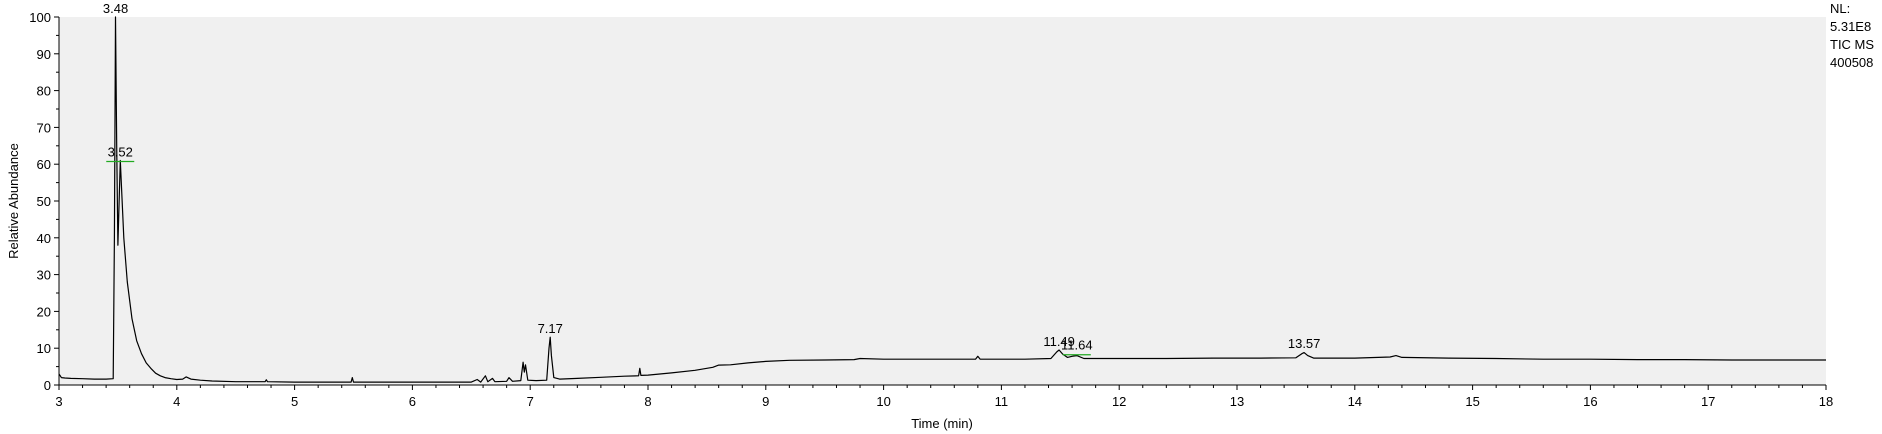 The image size is (1882, 434). Describe the element at coordinates (44, 127) in the screenshot. I see `y-tick-label: 70` at that location.